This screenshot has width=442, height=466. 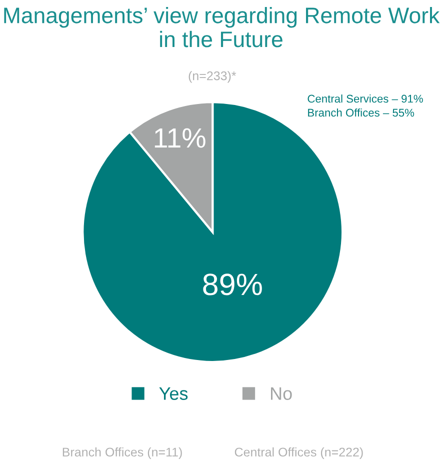 What do you see at coordinates (122, 453) in the screenshot?
I see `text: Branch Offices (n=11)` at bounding box center [122, 453].